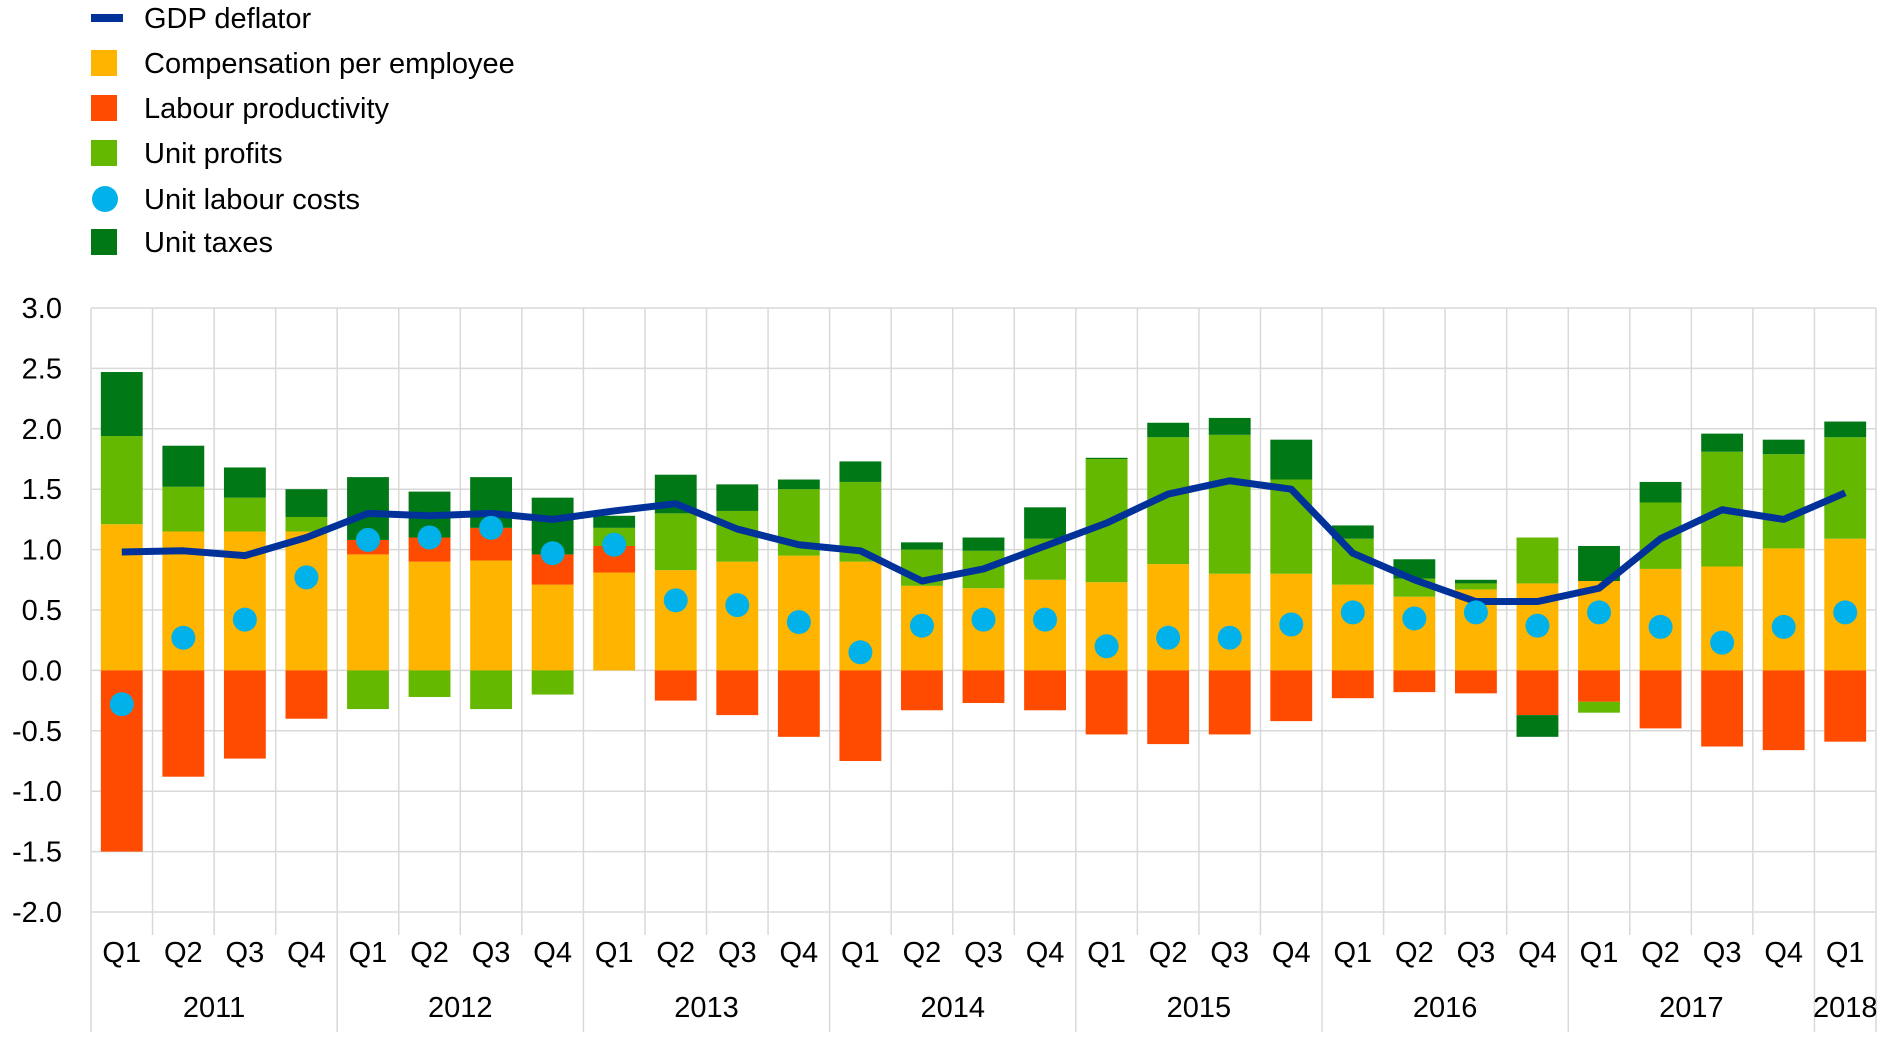  What do you see at coordinates (107, 18) in the screenshot?
I see `legend-line-swatch` at bounding box center [107, 18].